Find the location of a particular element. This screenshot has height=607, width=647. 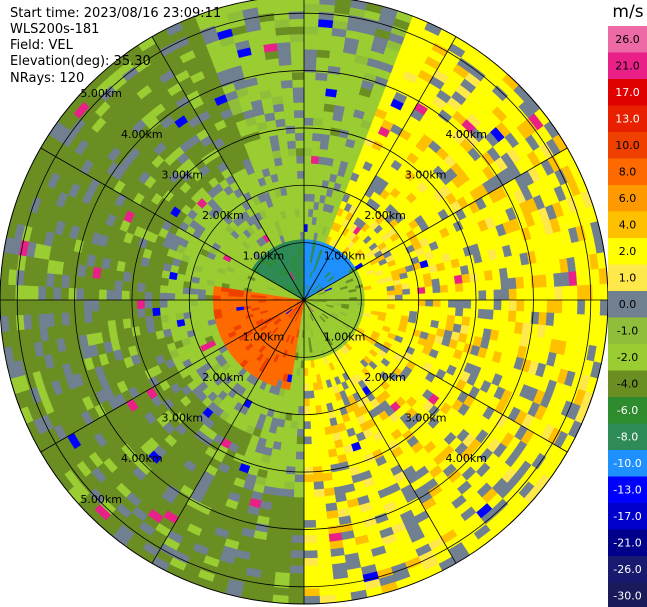

range-label: 3.00km is located at coordinates (183, 418).